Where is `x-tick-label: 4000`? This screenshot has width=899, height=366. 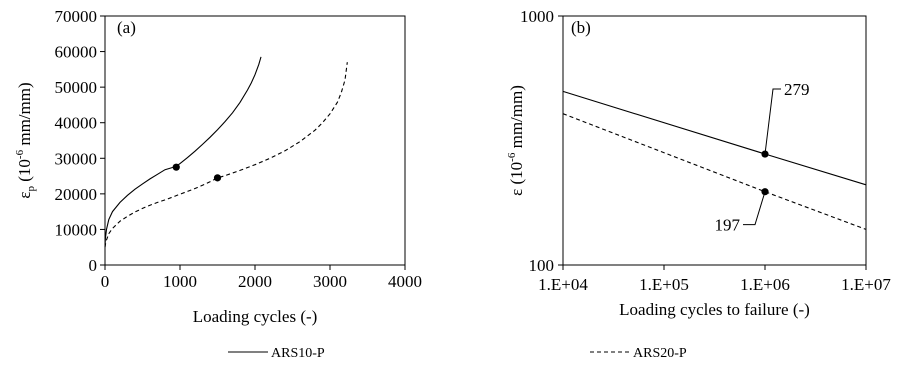 x-tick-label: 4000 is located at coordinates (405, 281).